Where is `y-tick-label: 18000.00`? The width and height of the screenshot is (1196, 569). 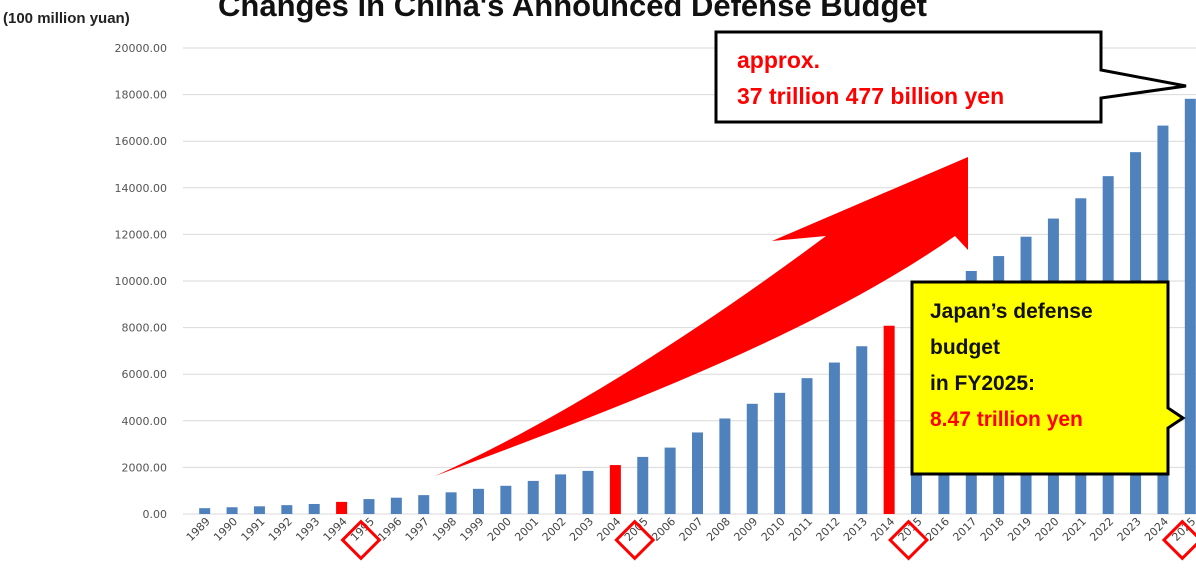 y-tick-label: 18000.00 is located at coordinates (141, 95).